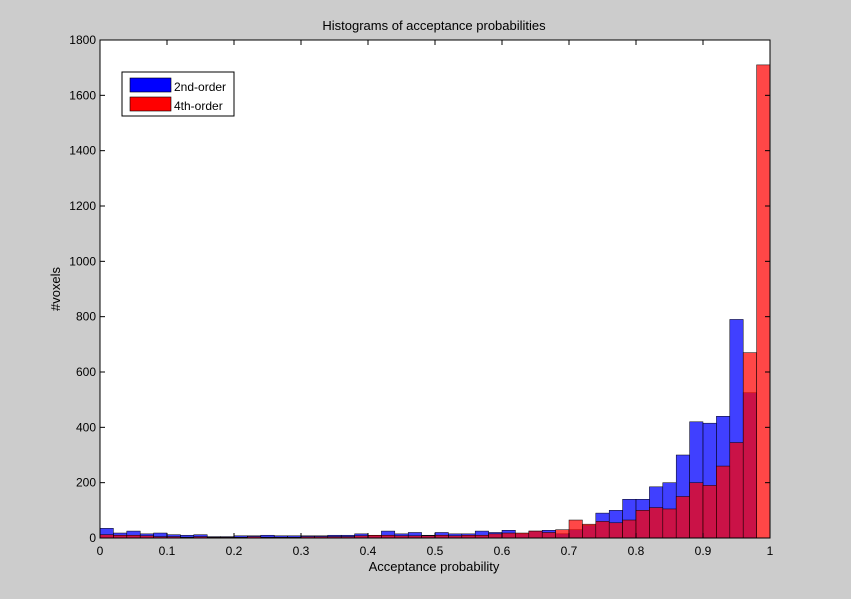 Image resolution: width=851 pixels, height=599 pixels. What do you see at coordinates (82, 206) in the screenshot?
I see `y-tick-label: 1200` at bounding box center [82, 206].